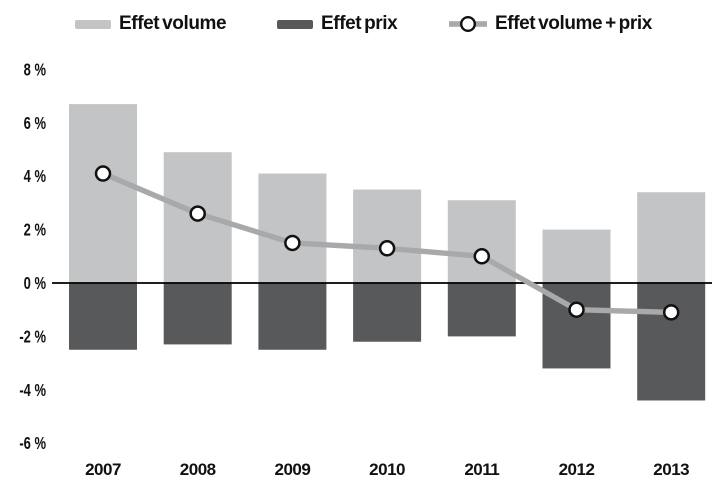 Image resolution: width=715 pixels, height=485 pixels. I want to click on marker-2007, so click(103, 173).